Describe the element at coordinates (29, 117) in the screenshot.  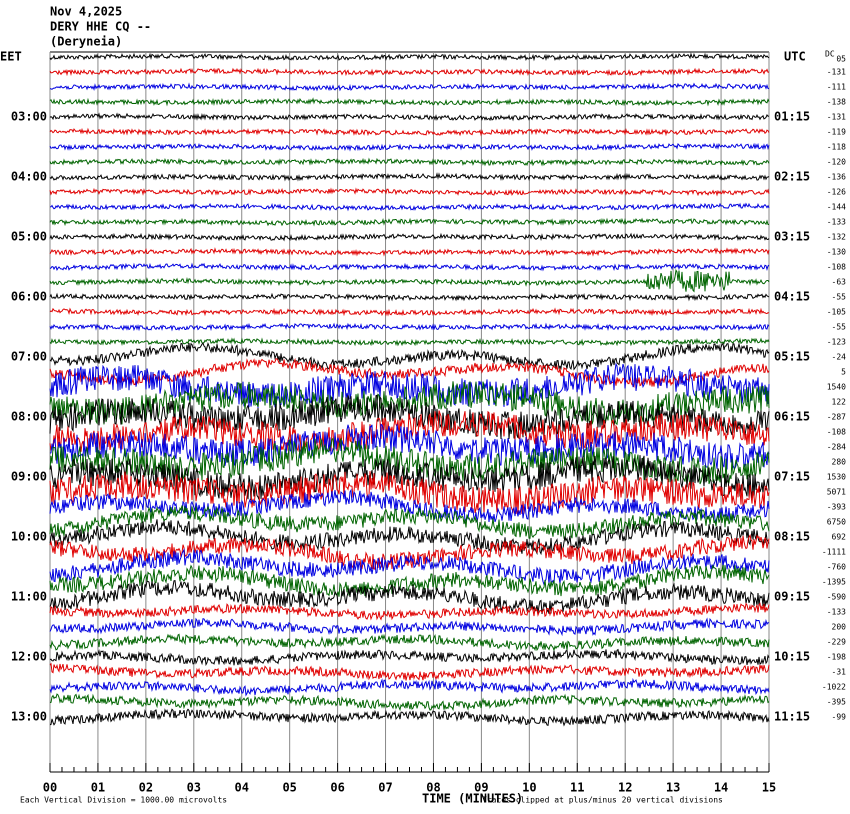
I see `eet-label: 03:00` at that location.